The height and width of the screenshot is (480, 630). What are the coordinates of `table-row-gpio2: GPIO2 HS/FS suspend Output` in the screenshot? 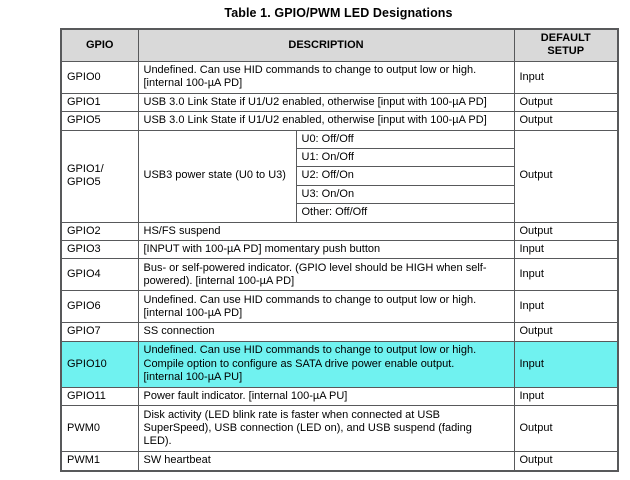 It's located at (339, 231).